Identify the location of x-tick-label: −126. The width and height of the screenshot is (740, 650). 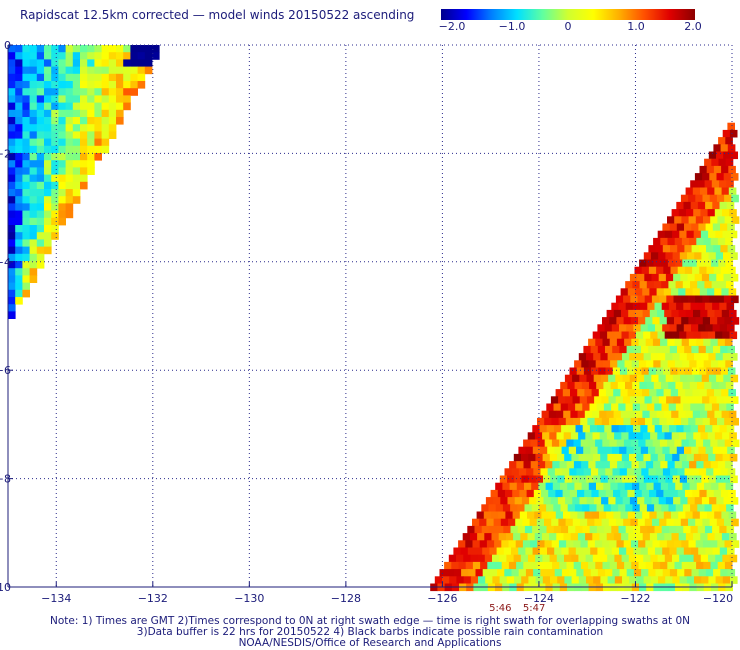
(442, 598).